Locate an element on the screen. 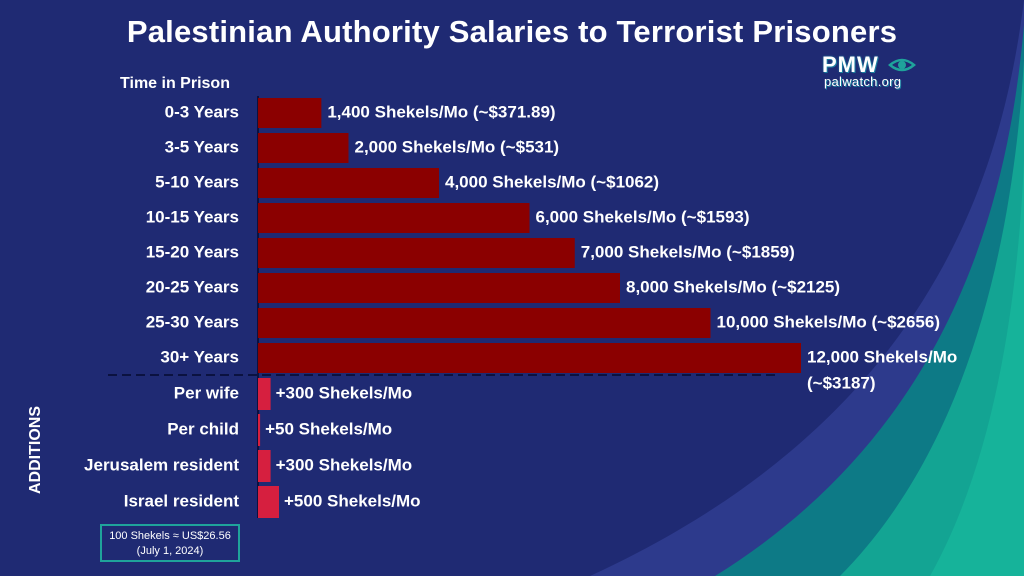 This screenshot has width=1024, height=576. addition-category-label: Per wife is located at coordinates (206, 392).